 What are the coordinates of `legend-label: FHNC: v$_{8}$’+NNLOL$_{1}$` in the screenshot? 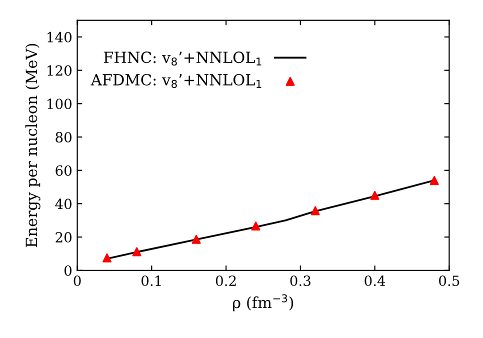 It's located at (183, 59).